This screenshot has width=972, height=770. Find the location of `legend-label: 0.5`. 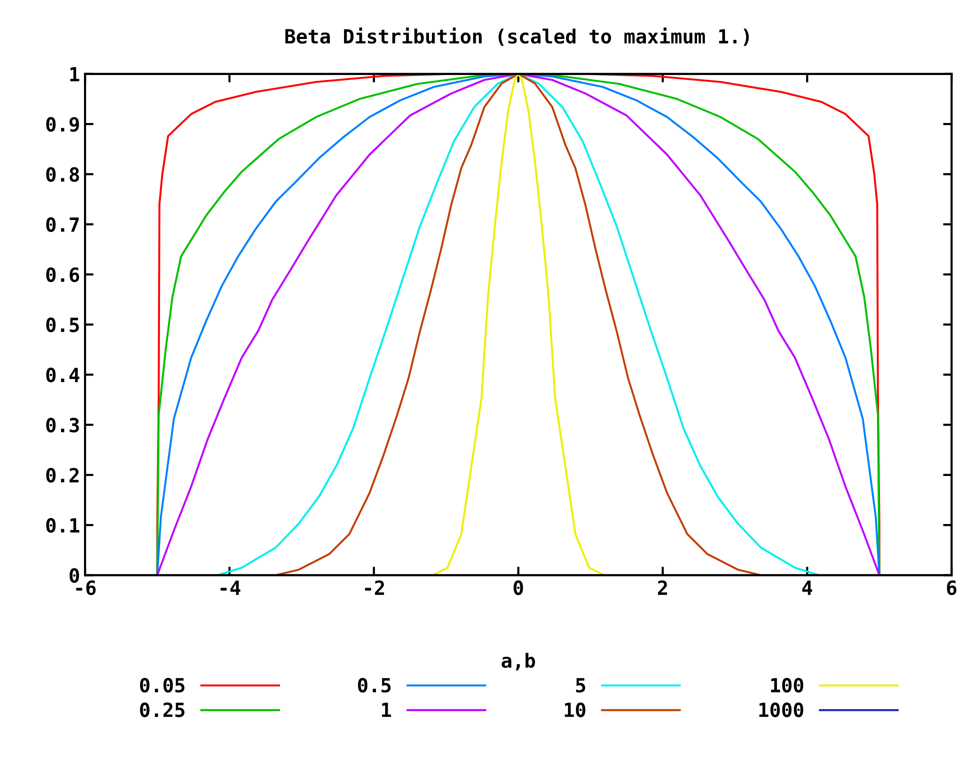

legend-label: 0.5 is located at coordinates (374, 685).